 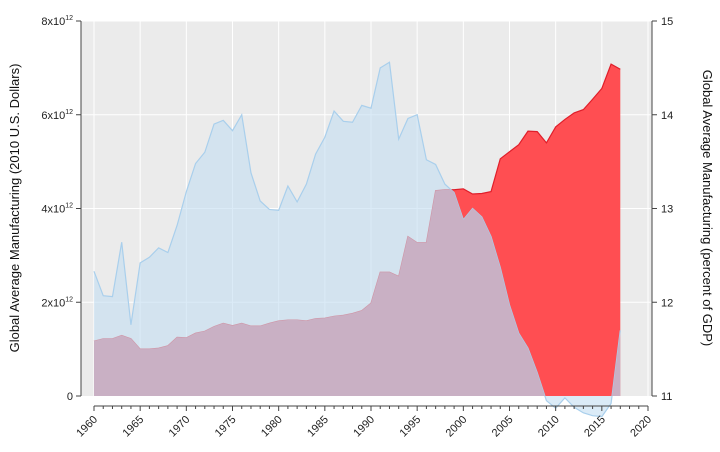 What do you see at coordinates (70, 397) in the screenshot?
I see `y-left-tick-label: 0` at bounding box center [70, 397].